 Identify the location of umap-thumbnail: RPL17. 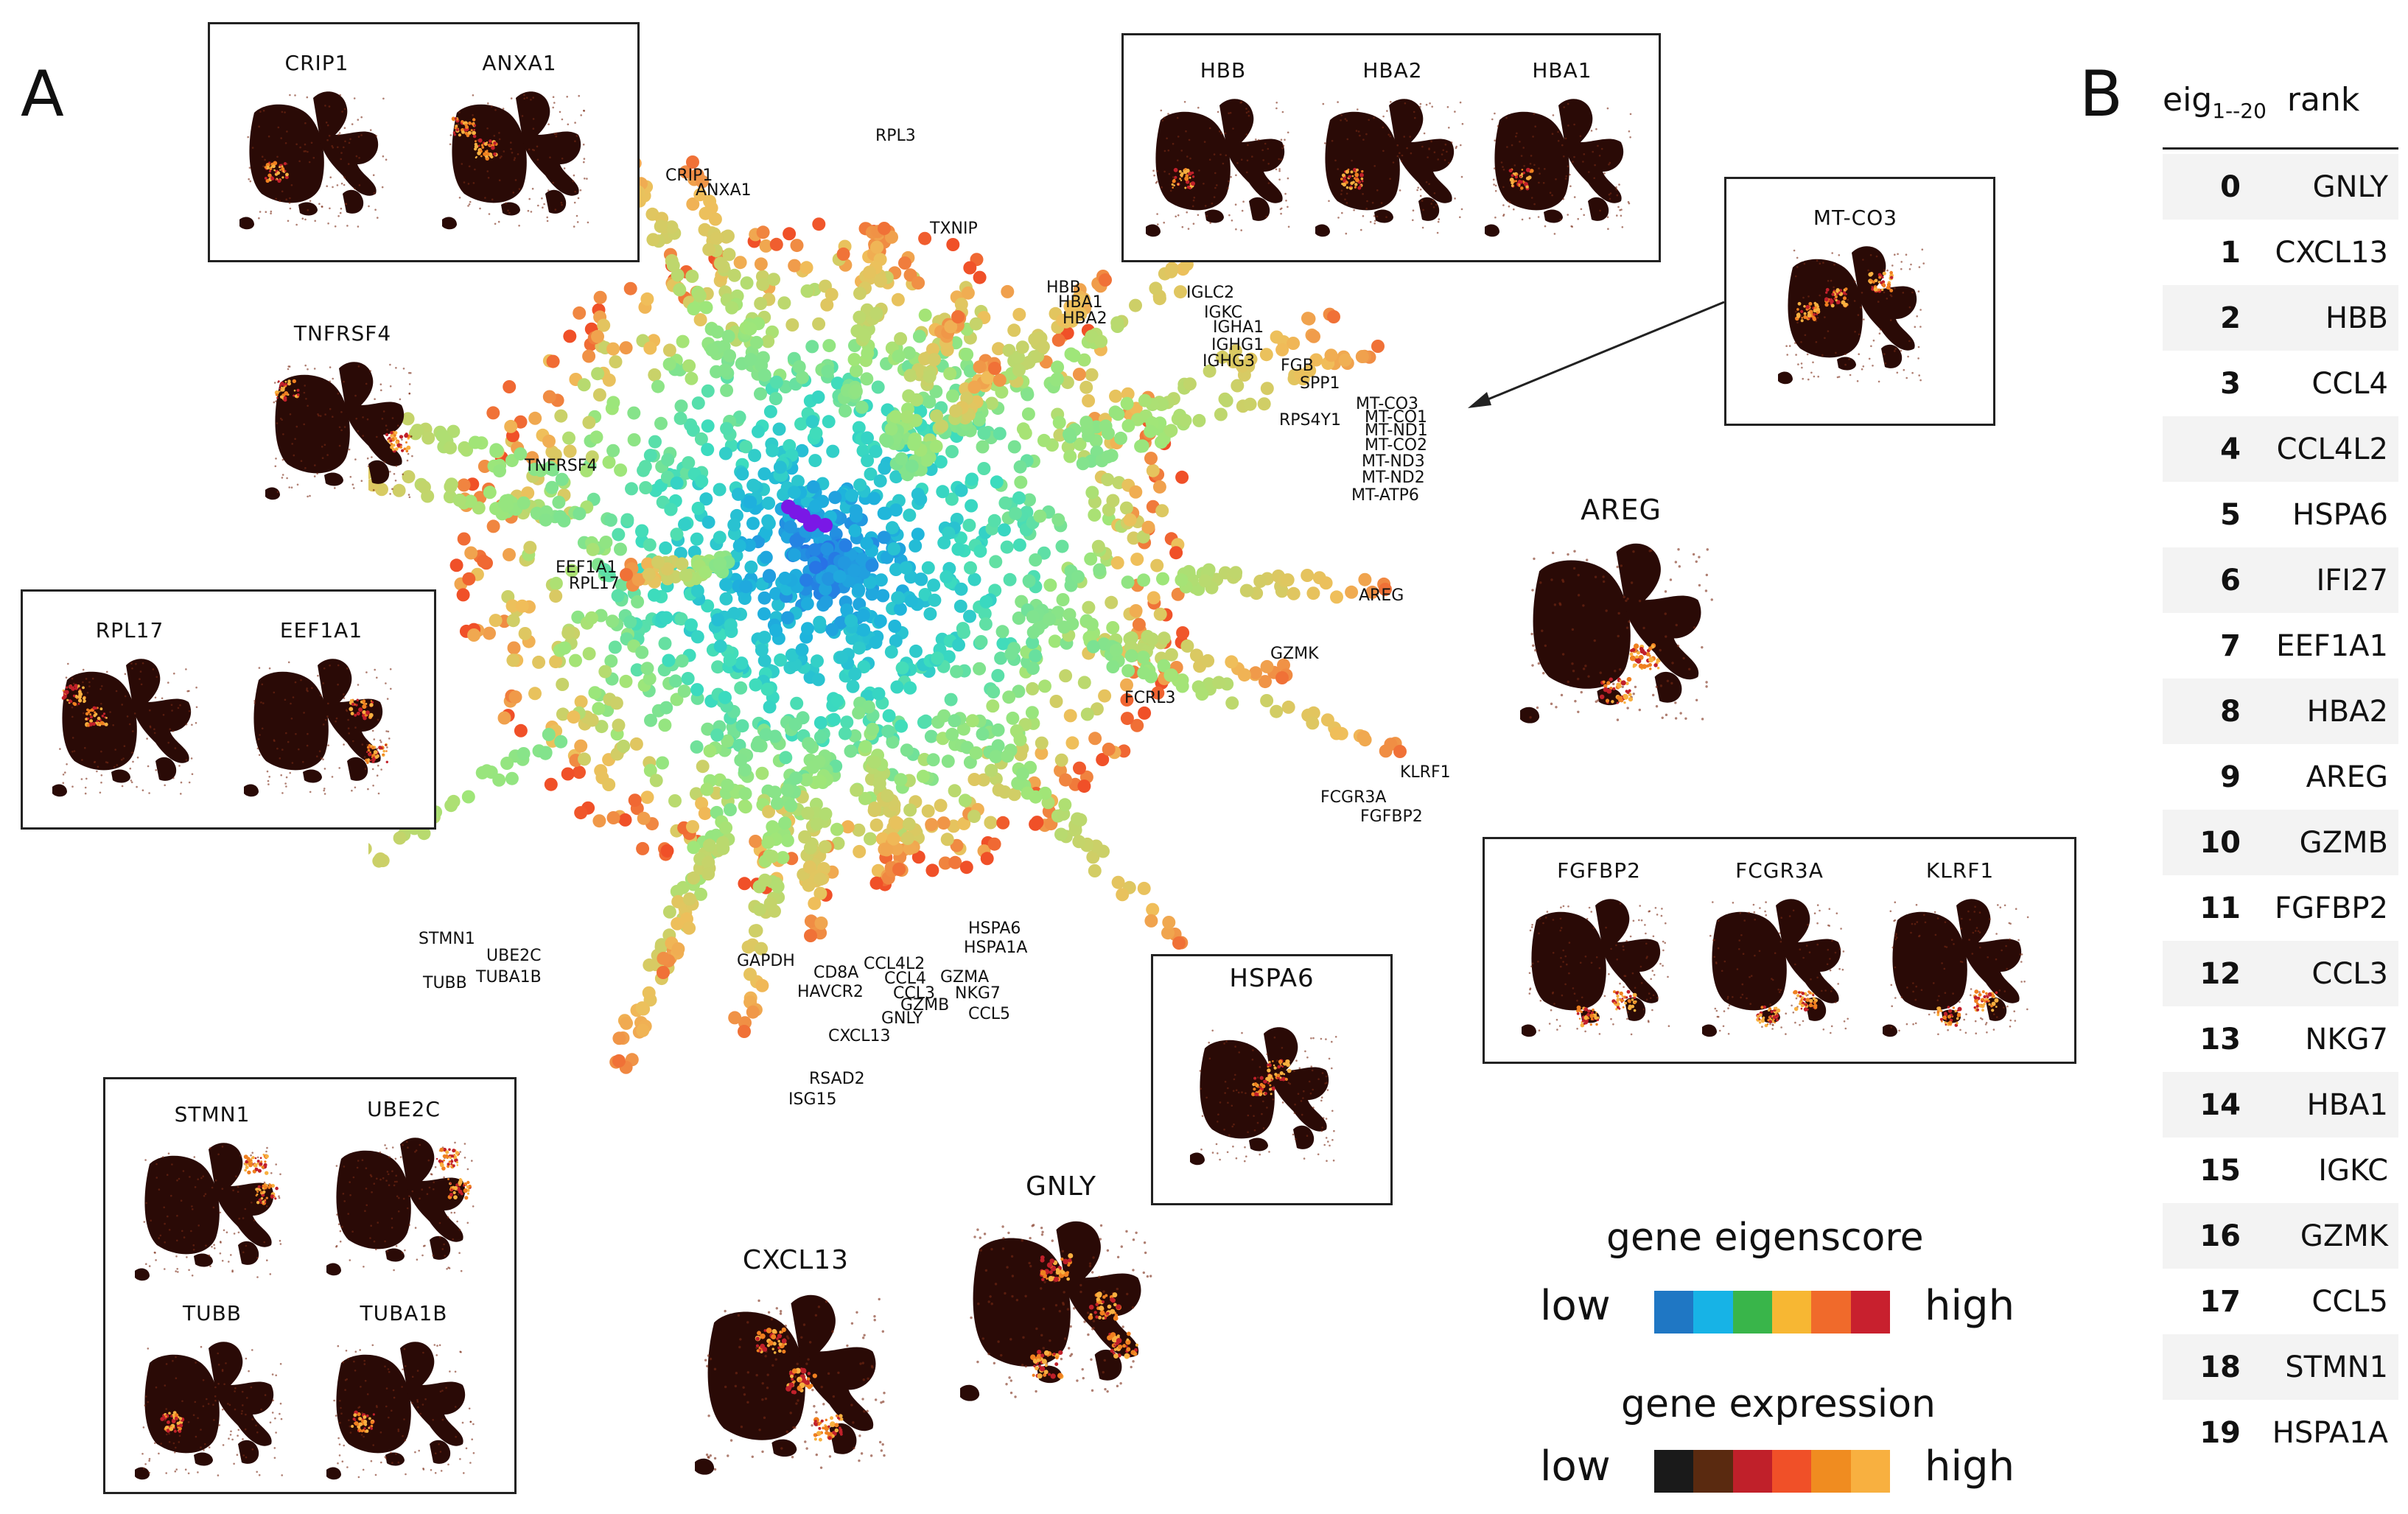
(129, 711).